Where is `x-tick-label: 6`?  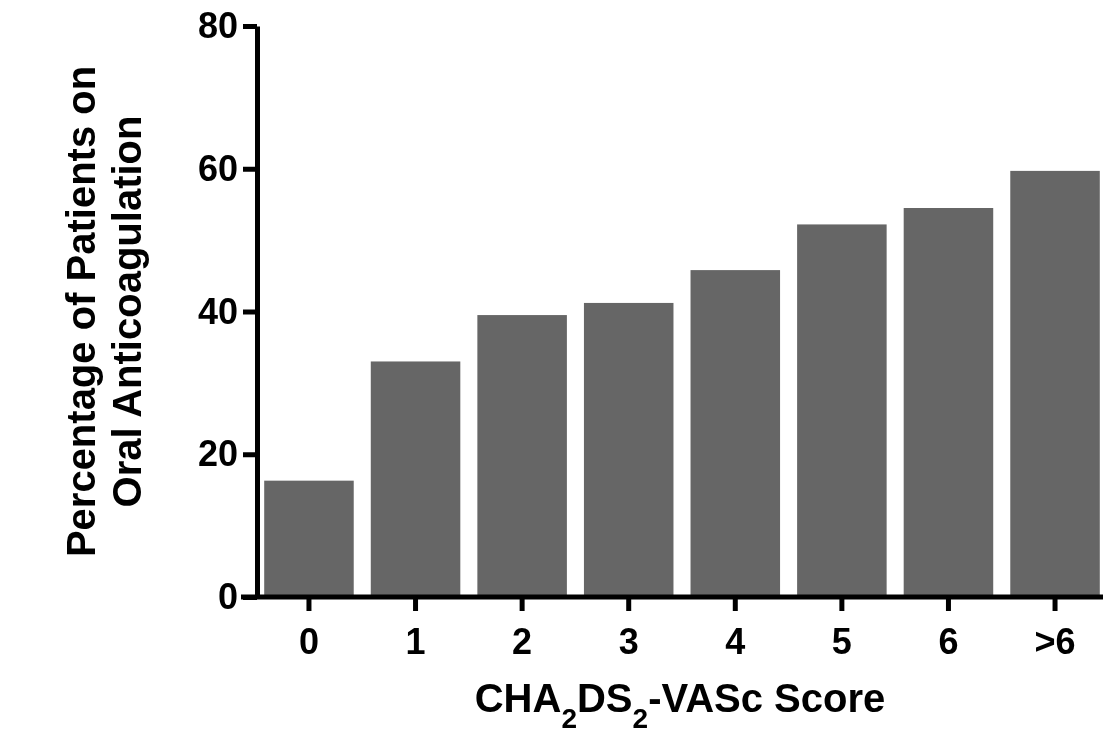 x-tick-label: 6 is located at coordinates (948, 641).